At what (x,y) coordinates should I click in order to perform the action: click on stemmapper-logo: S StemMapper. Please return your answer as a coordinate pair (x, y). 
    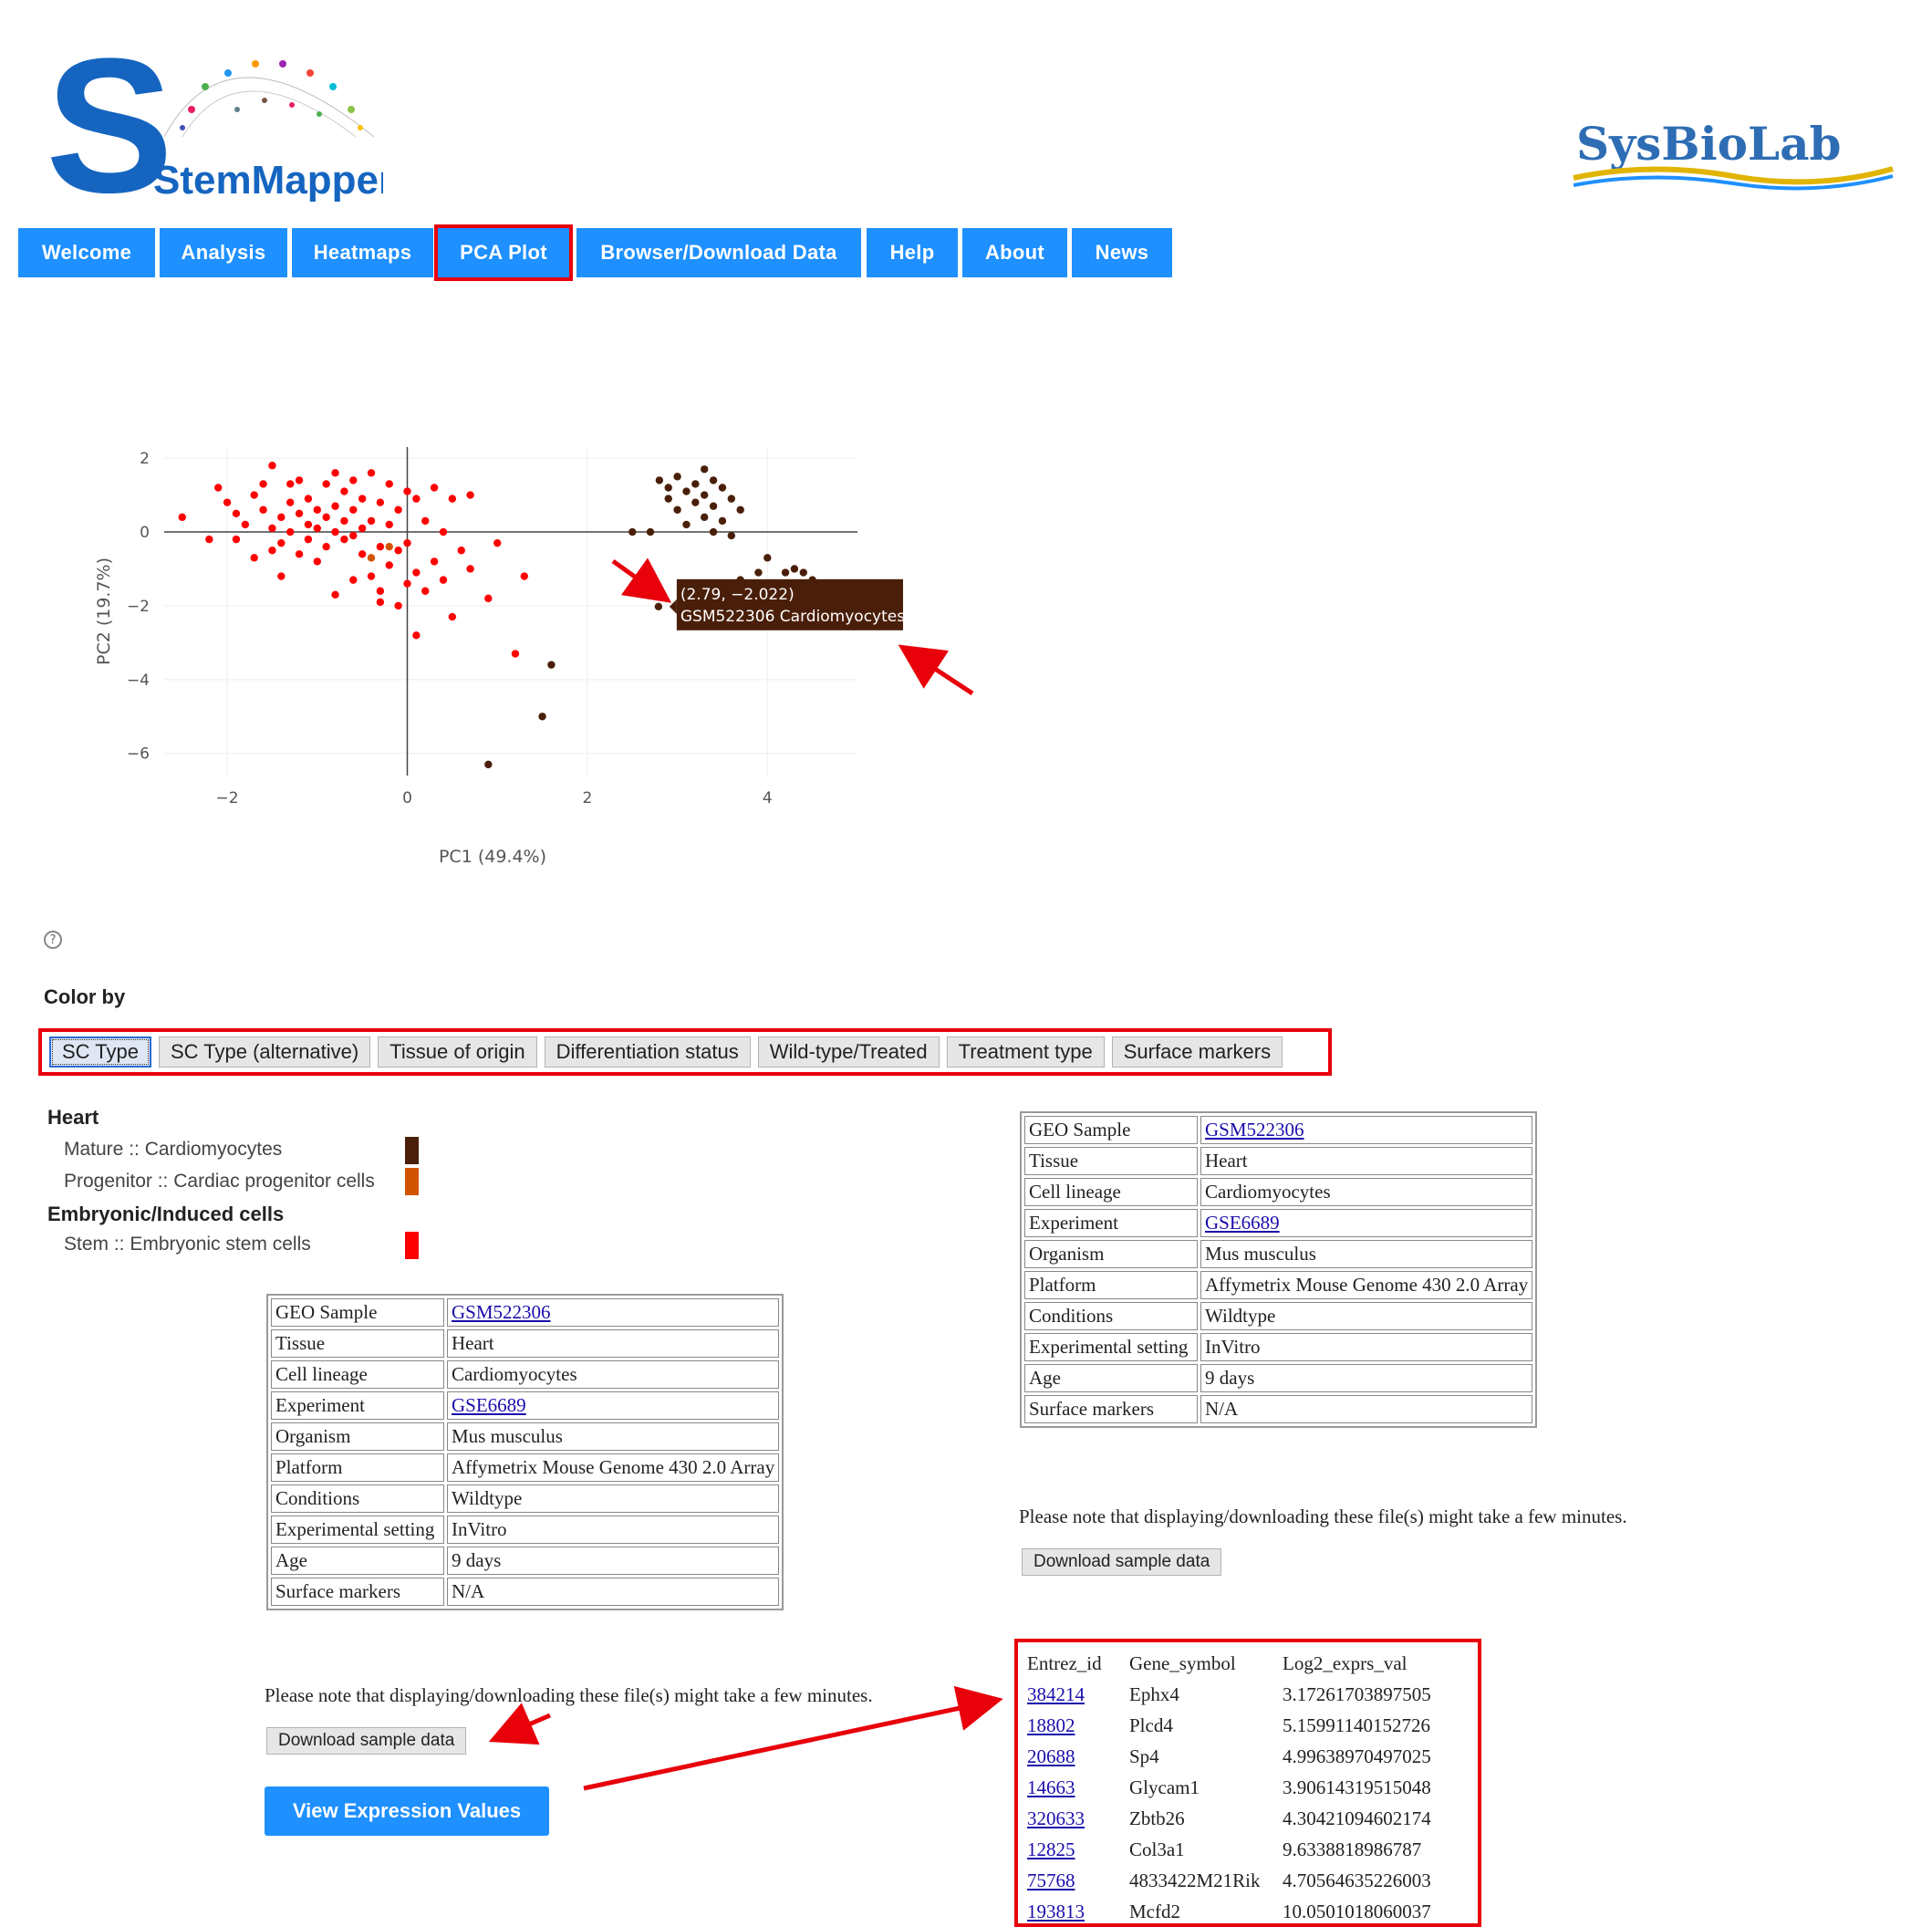
    Looking at the image, I should click on (214, 123).